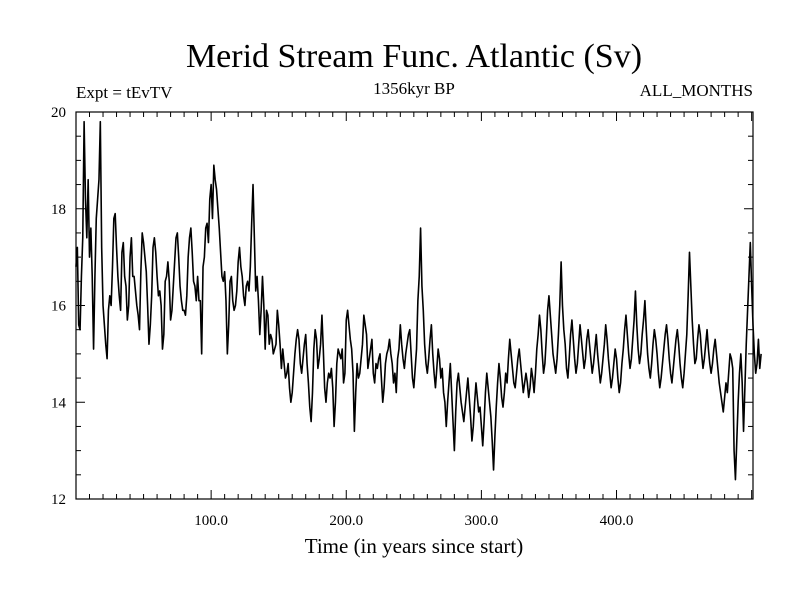  I want to click on x-tick-label: 100.0, so click(211, 521).